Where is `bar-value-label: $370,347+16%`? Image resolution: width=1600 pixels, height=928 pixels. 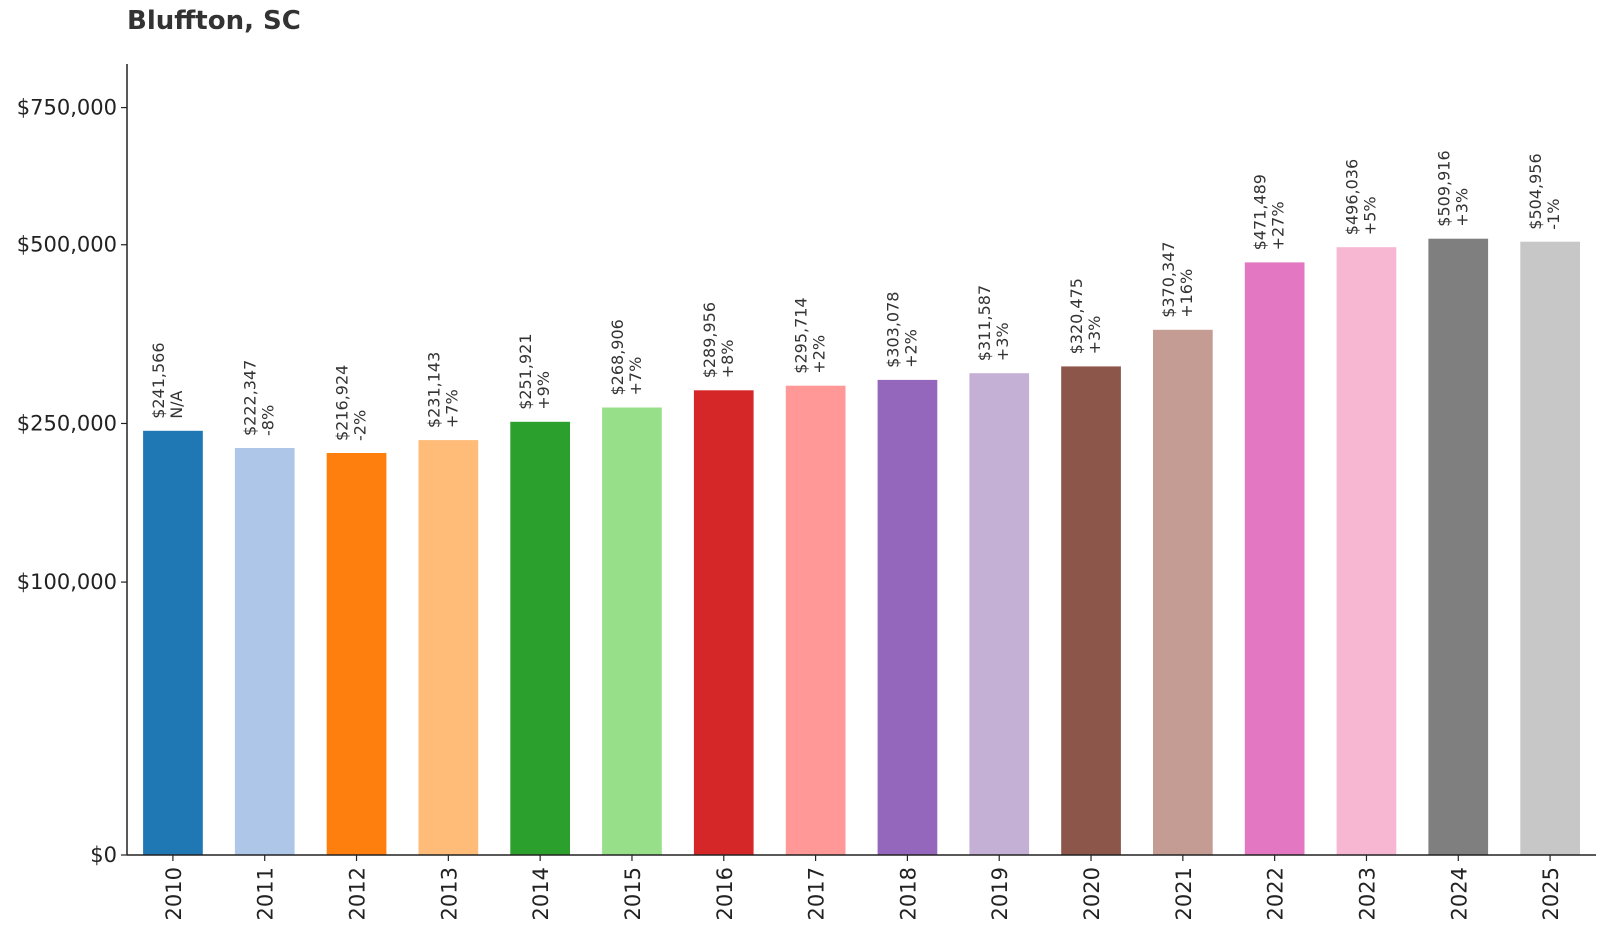
bar-value-label: $370,347+16% is located at coordinates (1177, 279).